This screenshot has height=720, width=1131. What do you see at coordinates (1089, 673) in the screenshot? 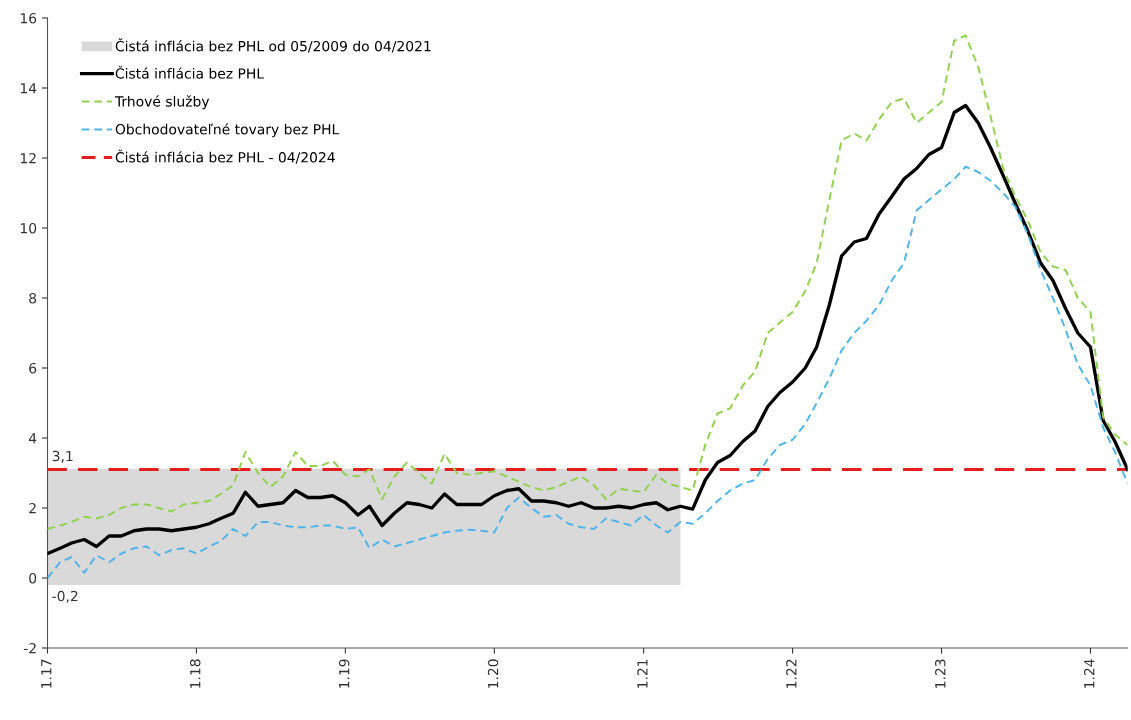
I see `x-tick-label: 1.24` at bounding box center [1089, 673].